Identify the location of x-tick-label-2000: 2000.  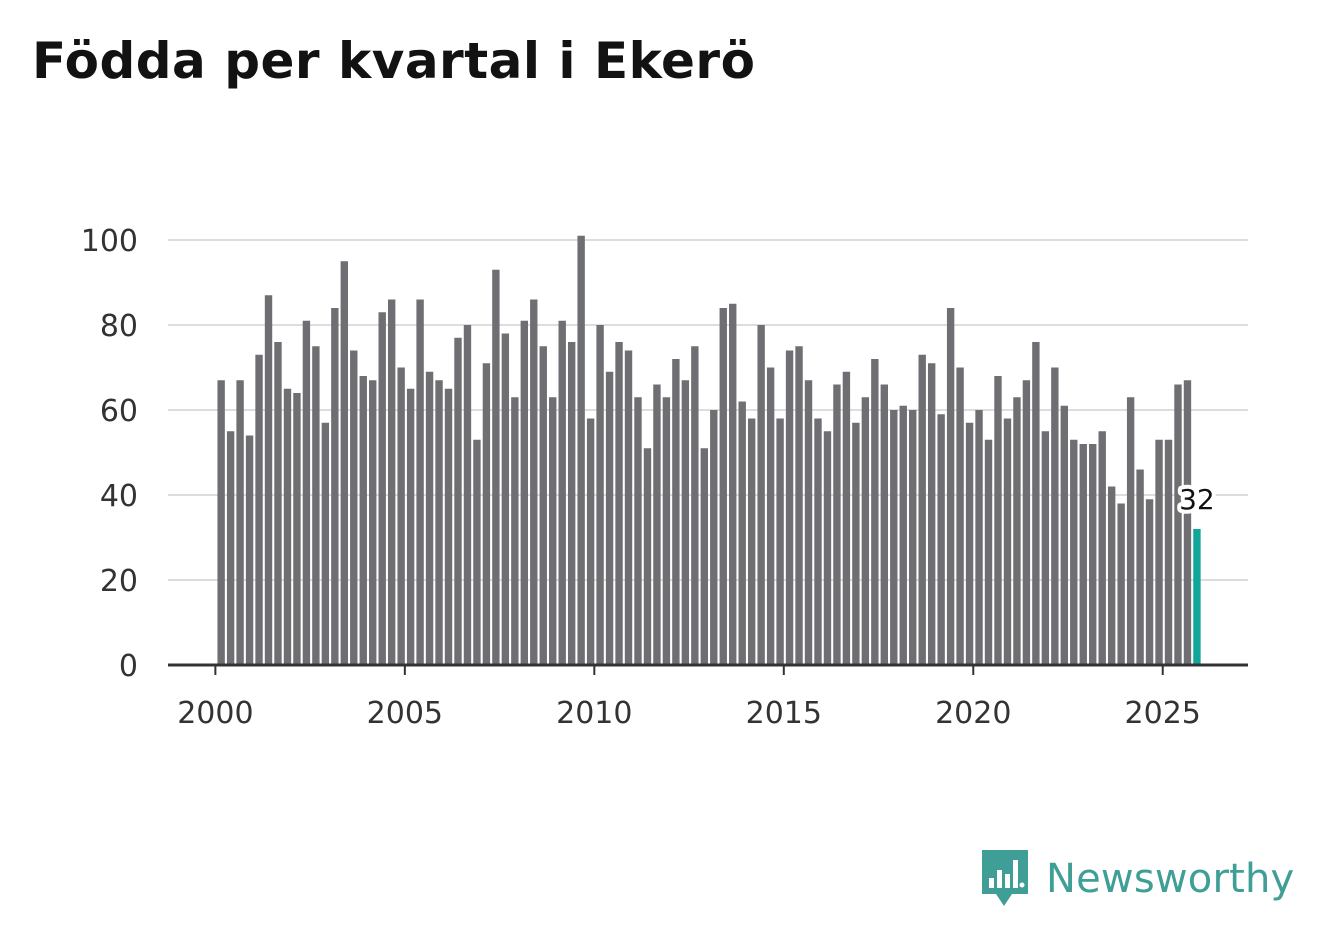
(215, 713).